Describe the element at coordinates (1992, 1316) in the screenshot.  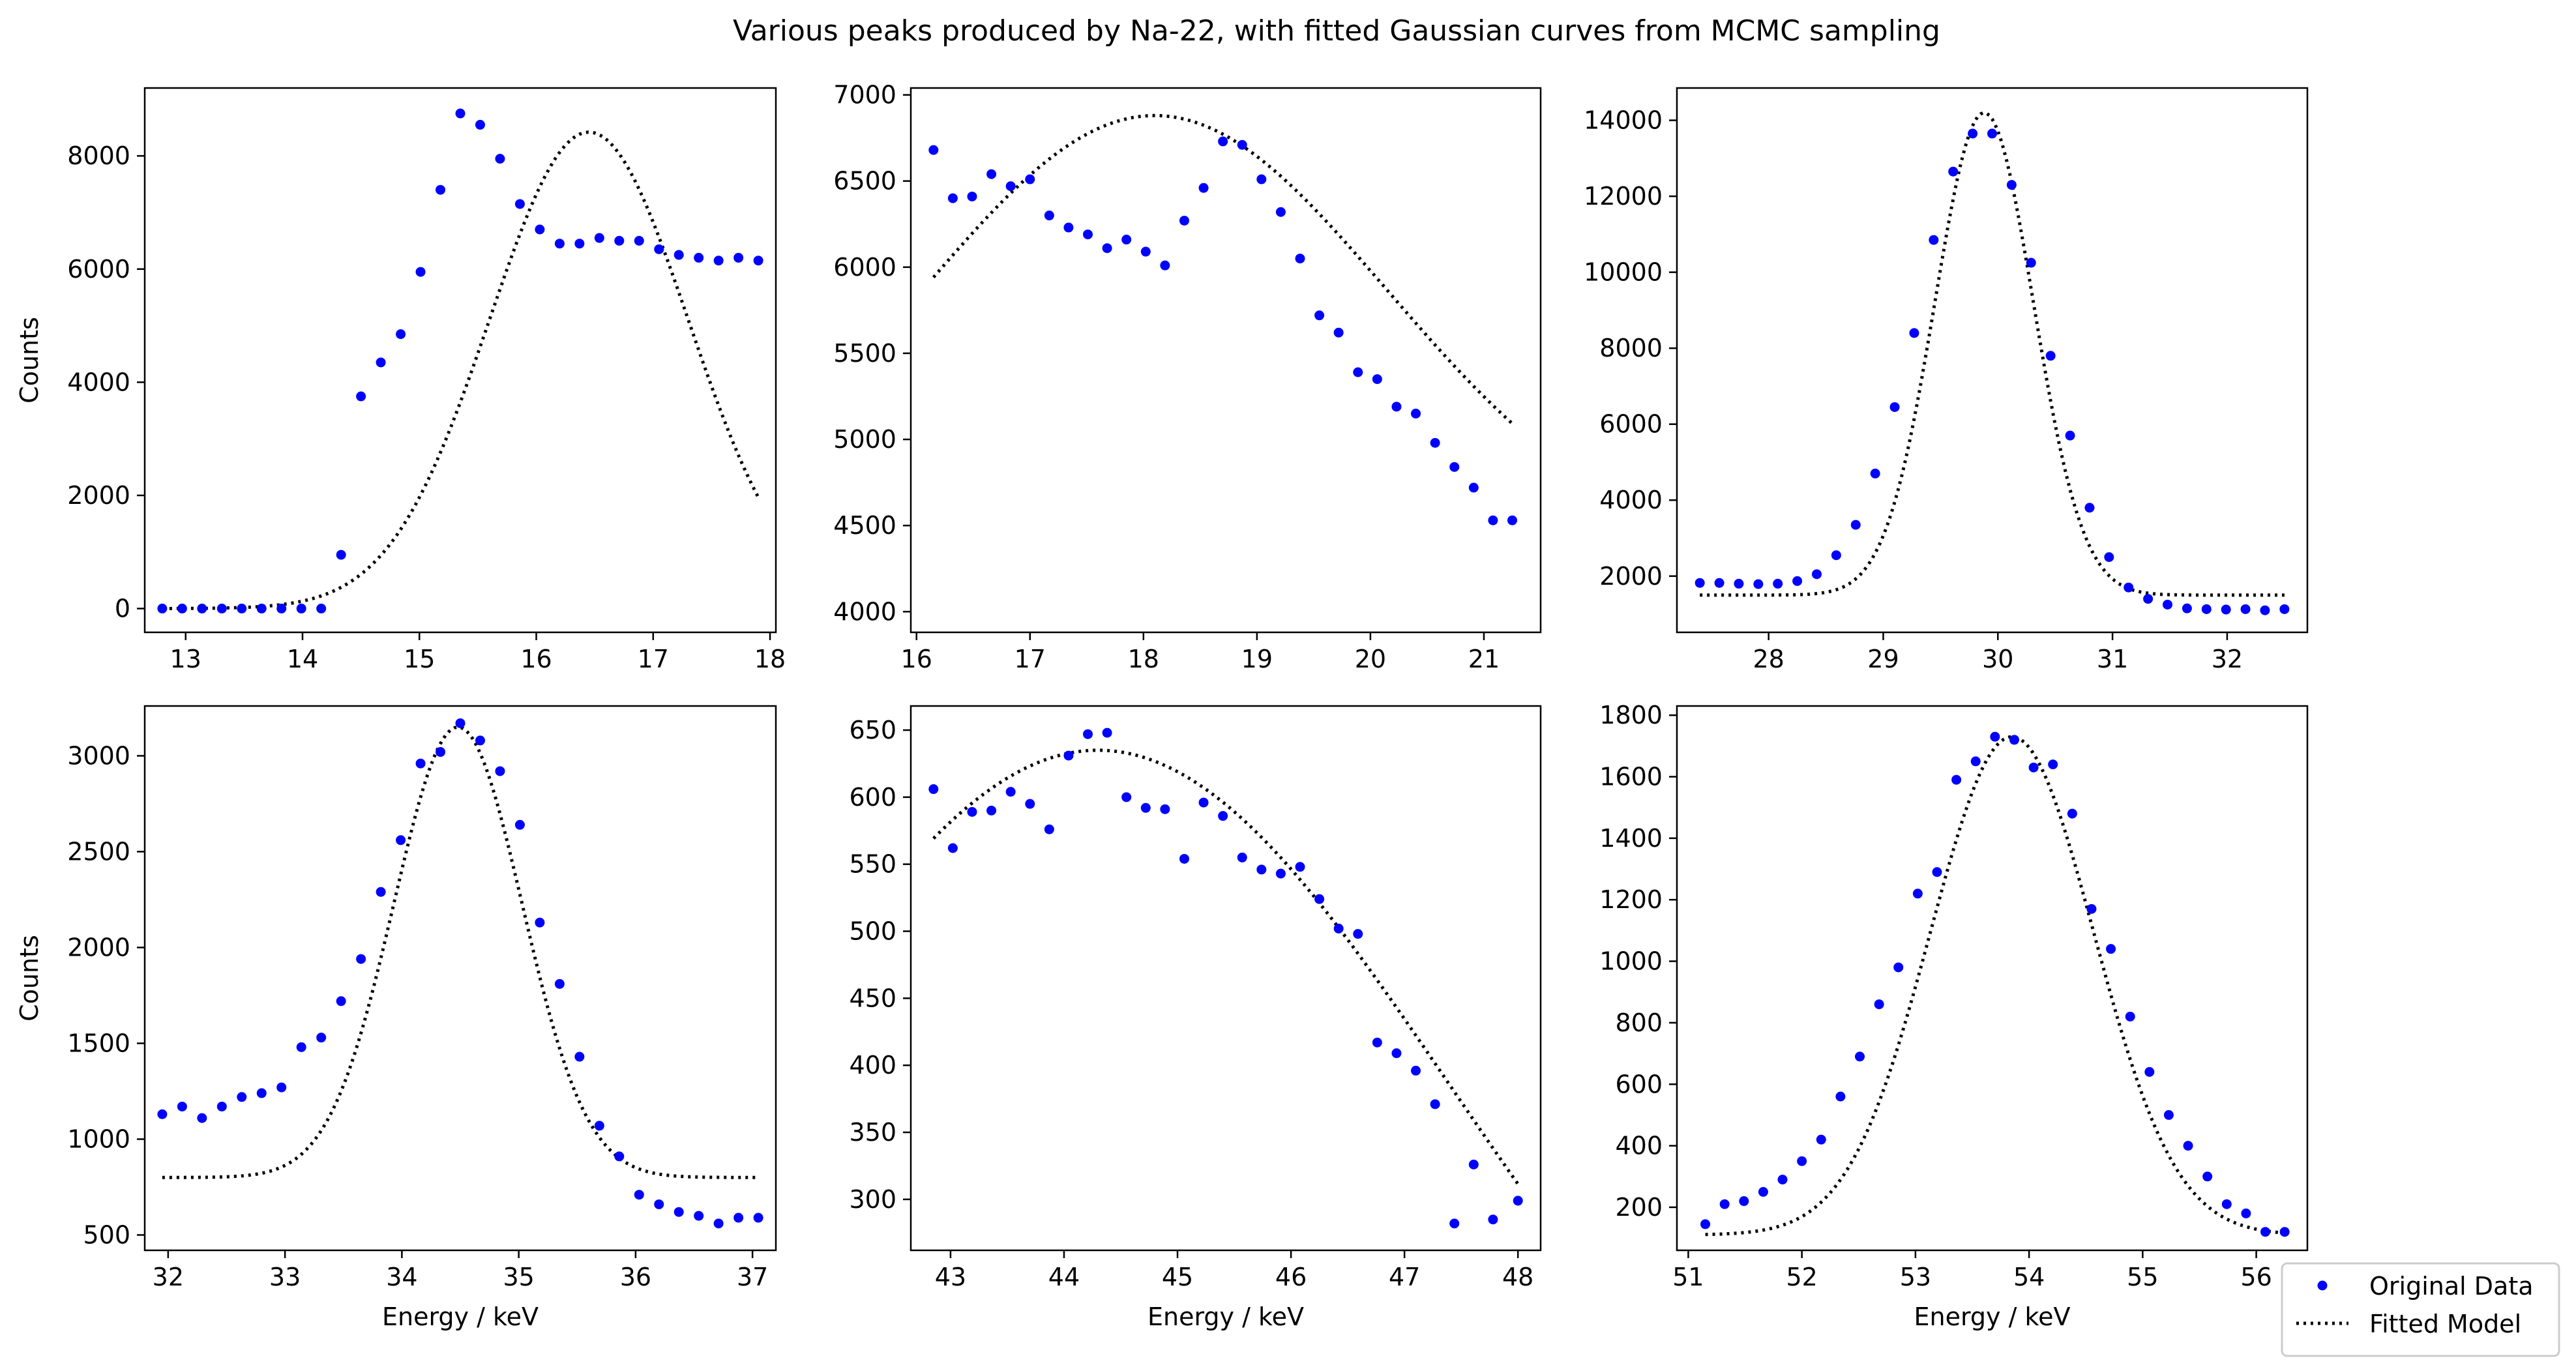
I see `x-axis-label: Energy / keV` at that location.